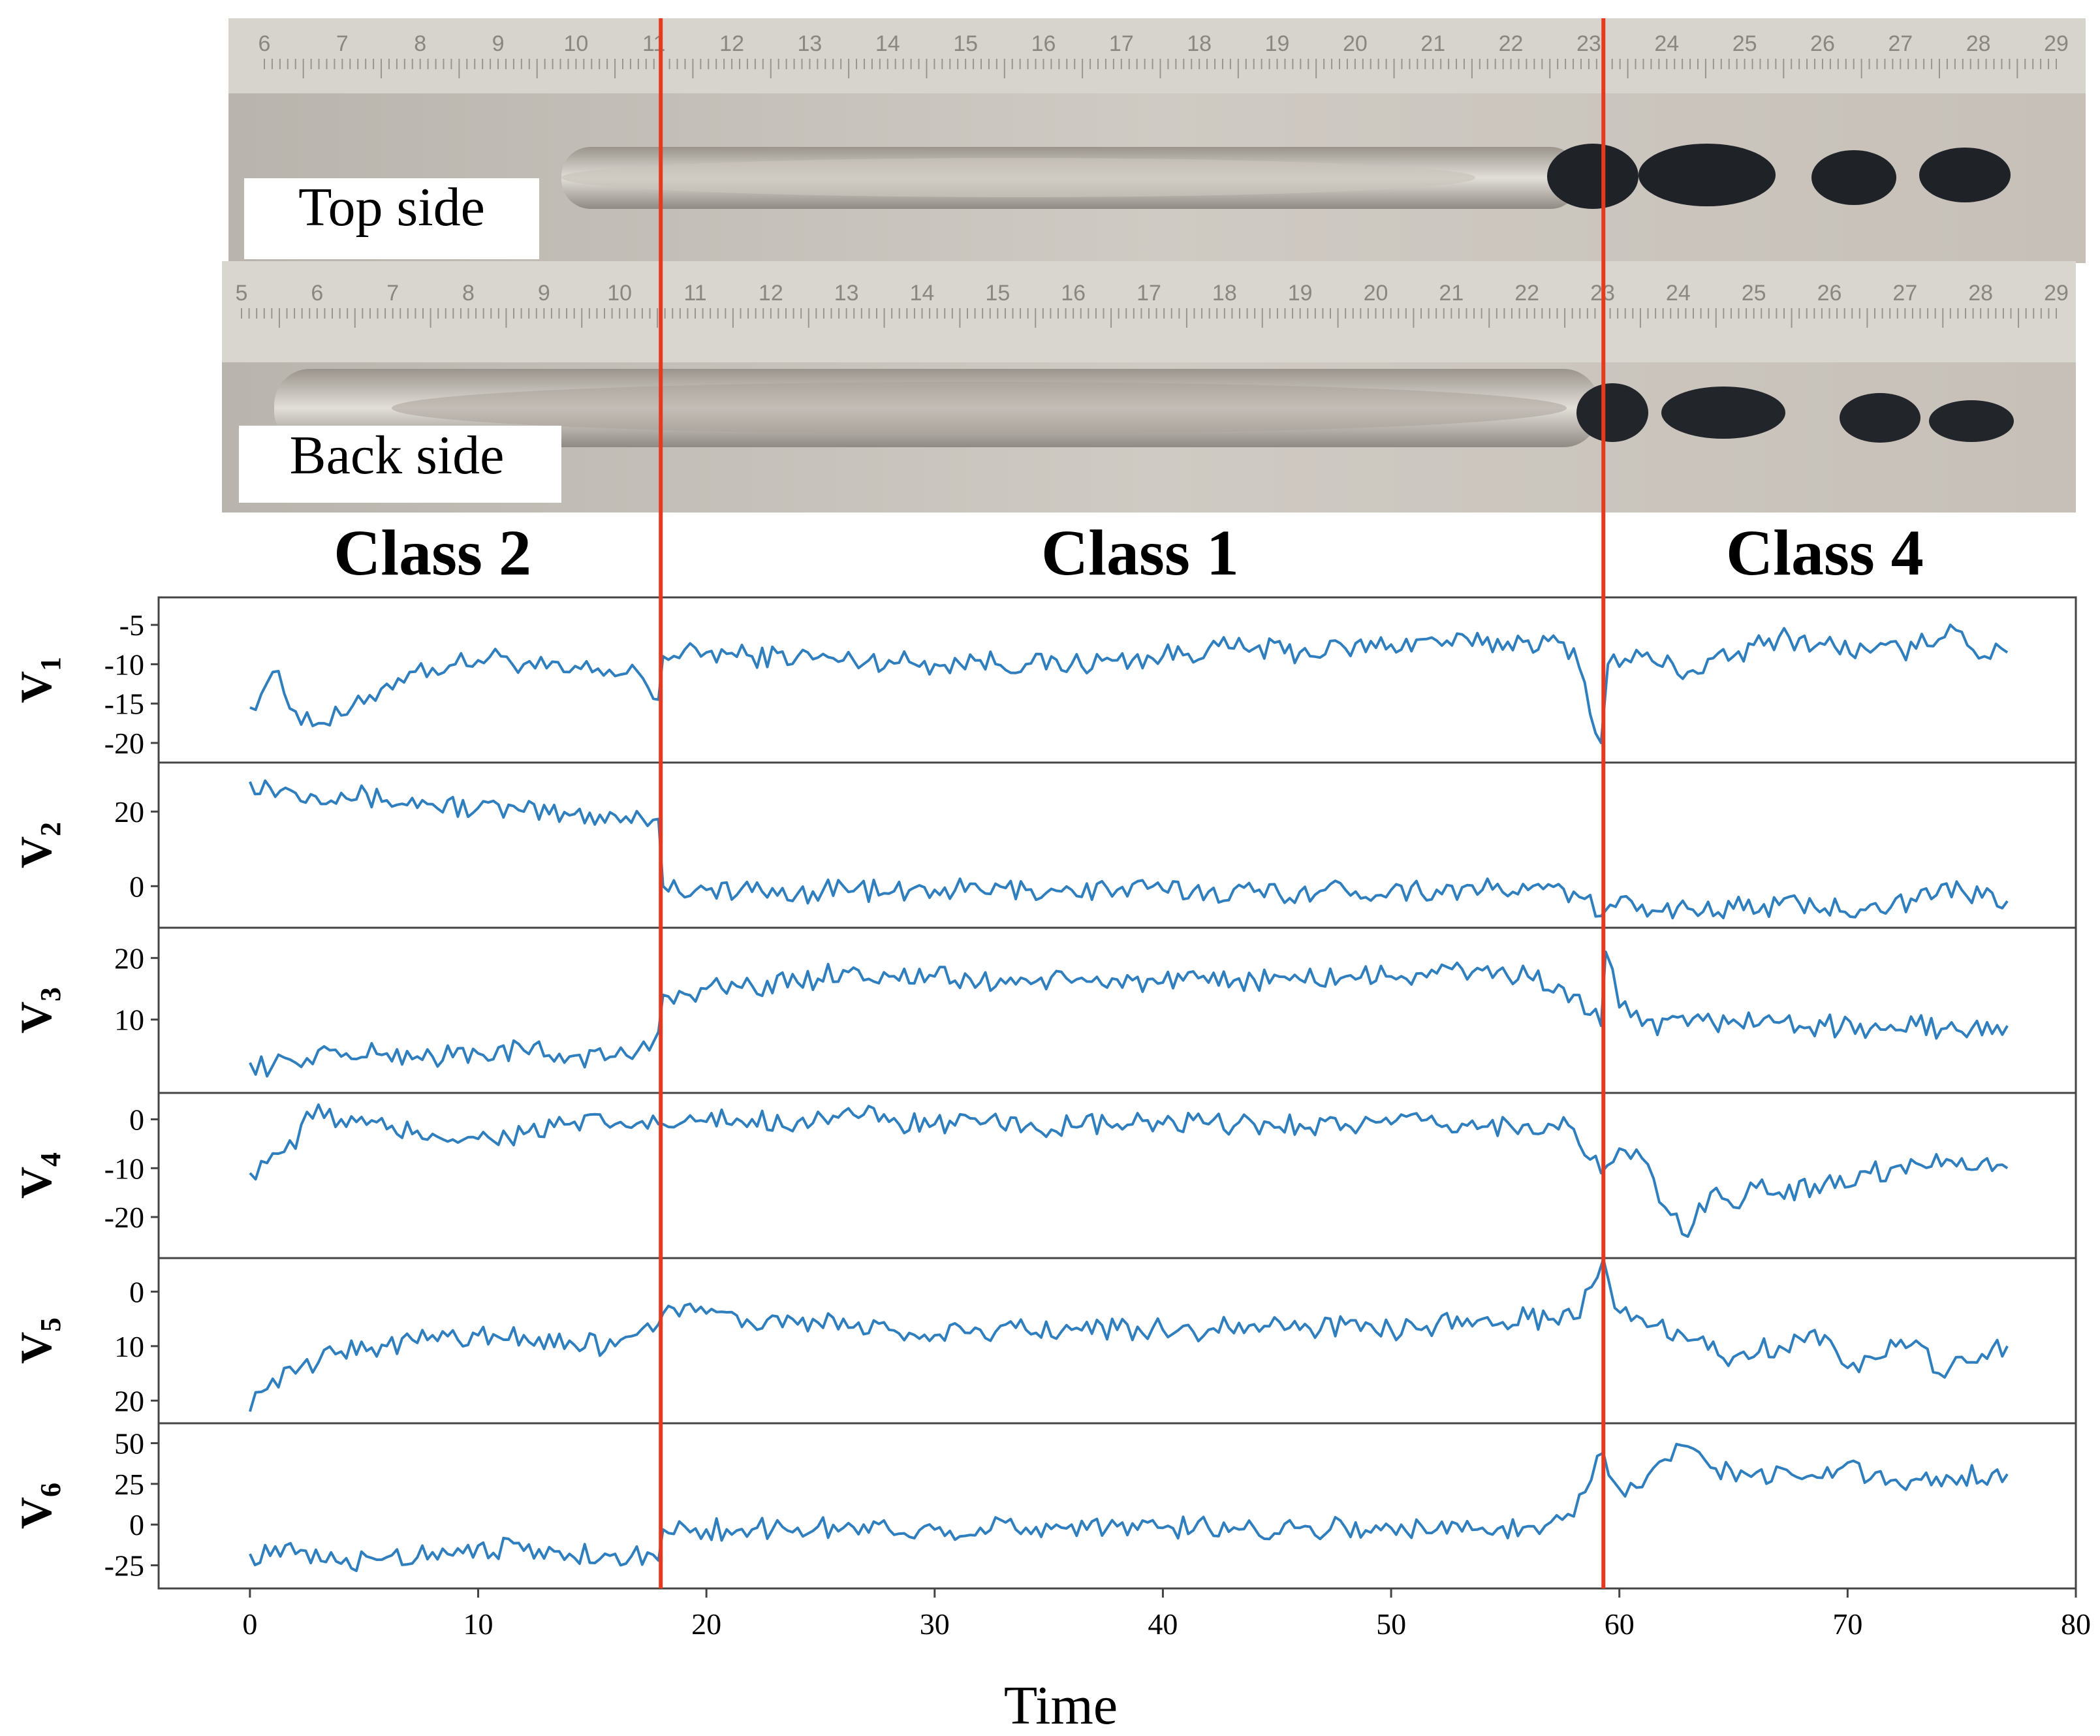 The width and height of the screenshot is (2100, 1736). I want to click on x-tick-label: 0, so click(249, 1624).